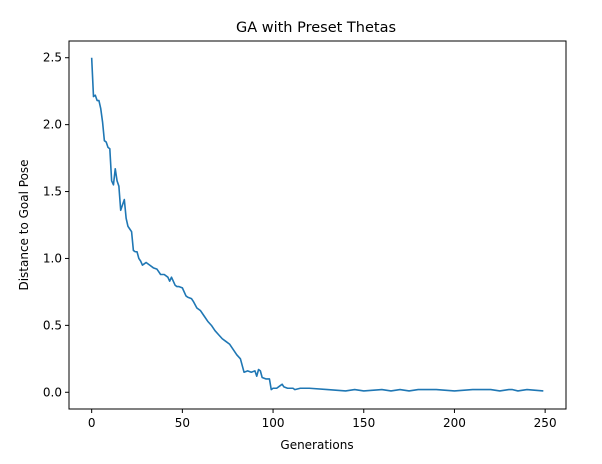 This screenshot has width=602, height=464. Describe the element at coordinates (454, 423) in the screenshot. I see `x-tick-label: 200` at that location.